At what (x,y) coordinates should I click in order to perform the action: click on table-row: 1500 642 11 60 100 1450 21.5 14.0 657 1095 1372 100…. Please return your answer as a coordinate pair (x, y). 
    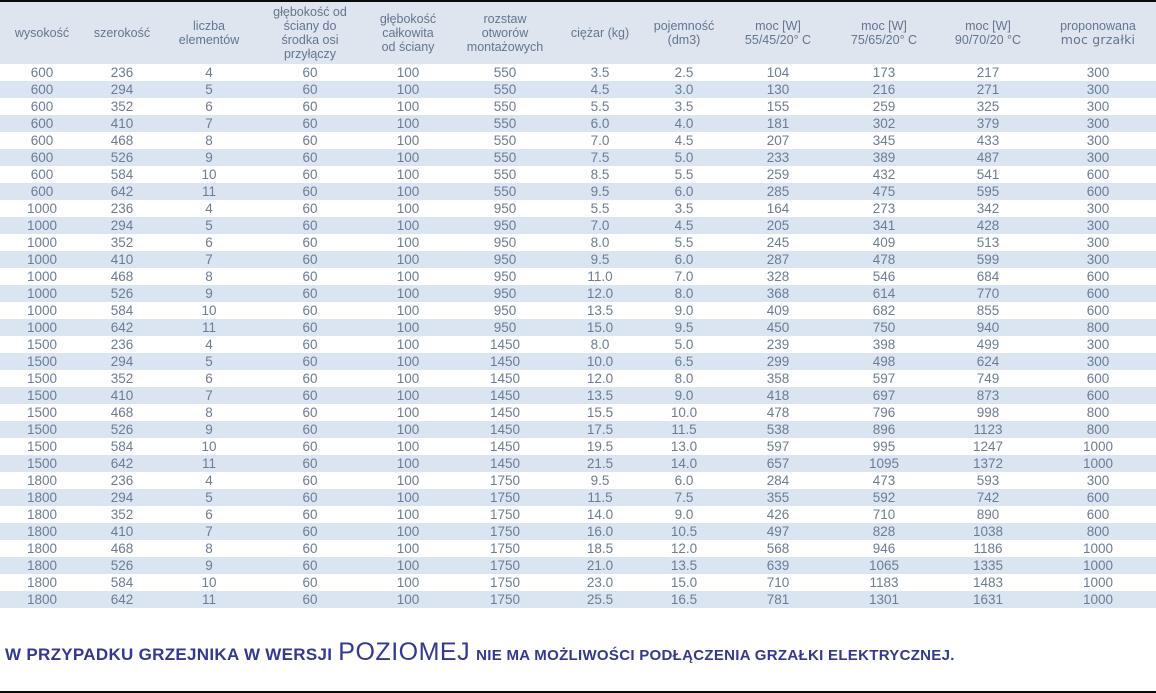
    Looking at the image, I should click on (578, 463).